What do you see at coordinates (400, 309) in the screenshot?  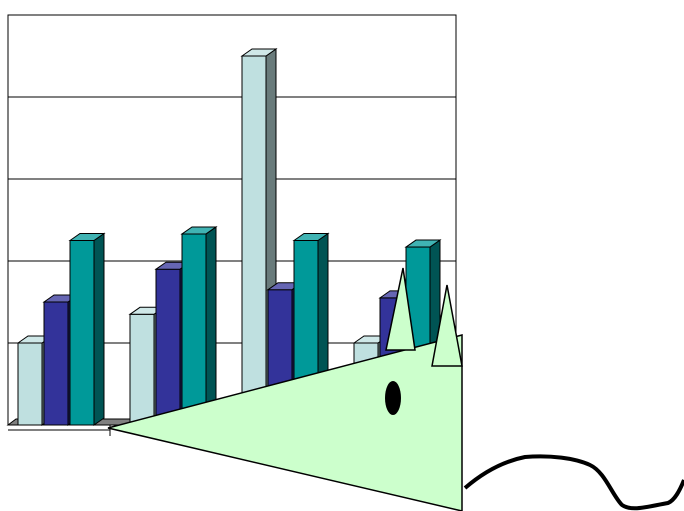 I see `mouse-ear-left` at bounding box center [400, 309].